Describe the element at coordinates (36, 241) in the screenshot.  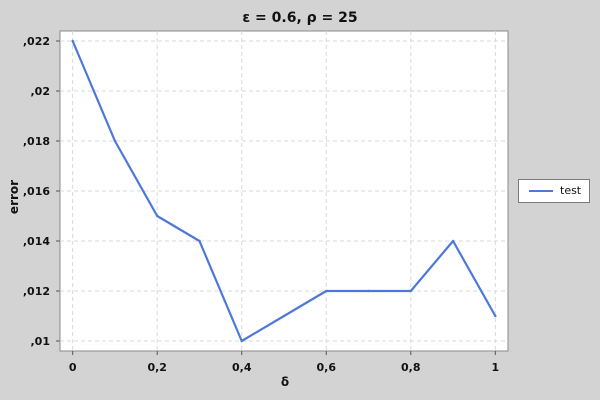
I see `y-tick-label-2: ,014` at that location.